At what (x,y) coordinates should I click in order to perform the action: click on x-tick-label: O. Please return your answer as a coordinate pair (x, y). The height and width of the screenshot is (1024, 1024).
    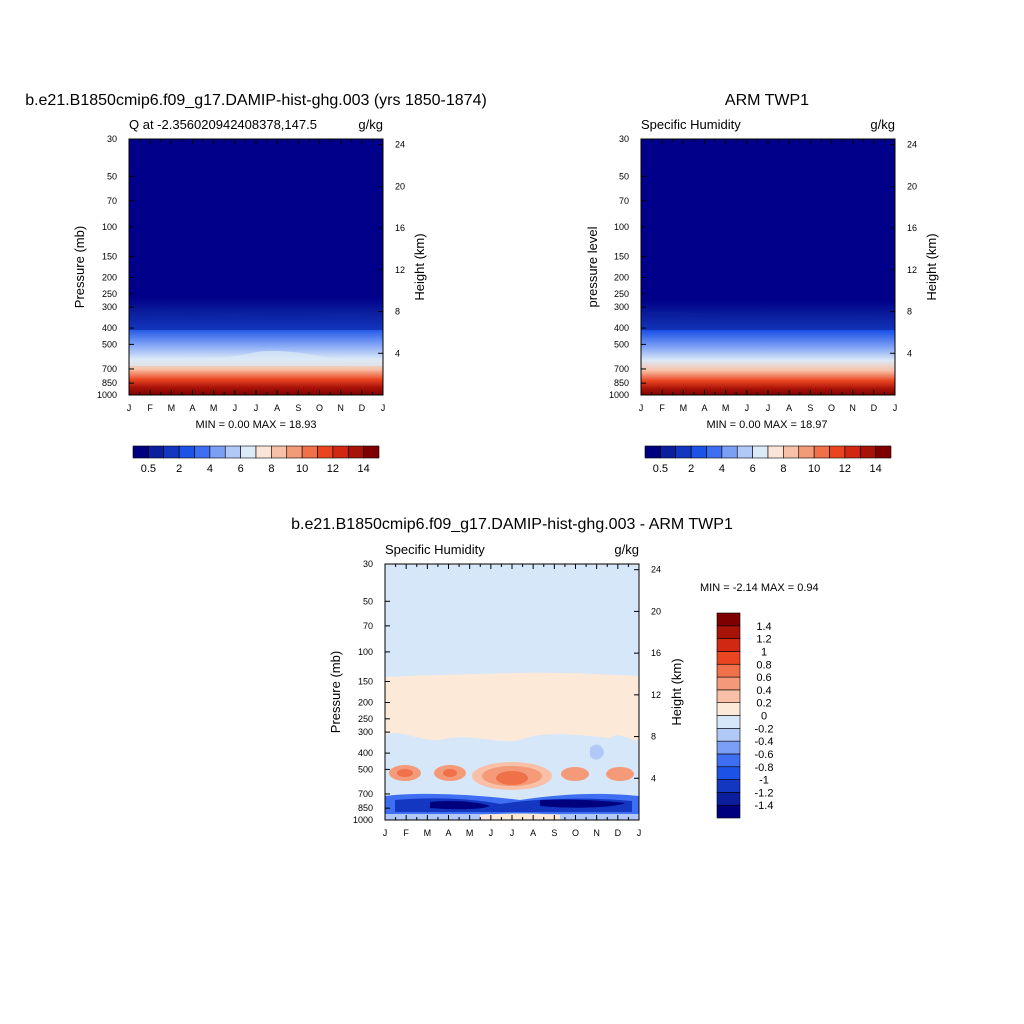
    Looking at the image, I should click on (575, 833).